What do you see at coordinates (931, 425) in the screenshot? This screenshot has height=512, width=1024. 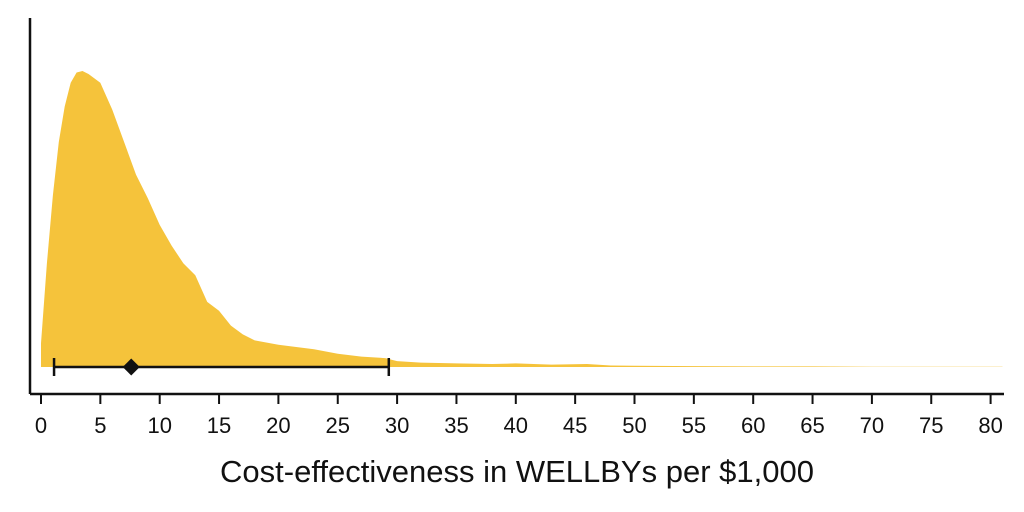 I see `x-tick-label: 75` at bounding box center [931, 425].